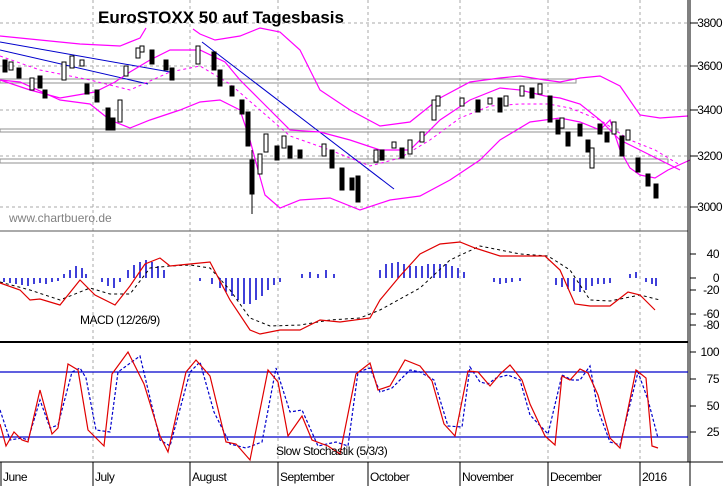 This screenshot has height=486, width=723. What do you see at coordinates (105, 477) in the screenshot?
I see `x-label-july: July` at bounding box center [105, 477].